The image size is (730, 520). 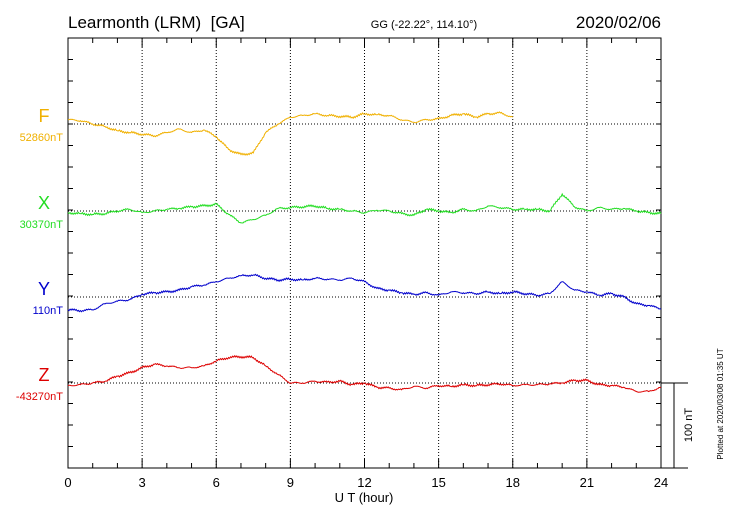 I want to click on trace-f, so click(x=290, y=133).